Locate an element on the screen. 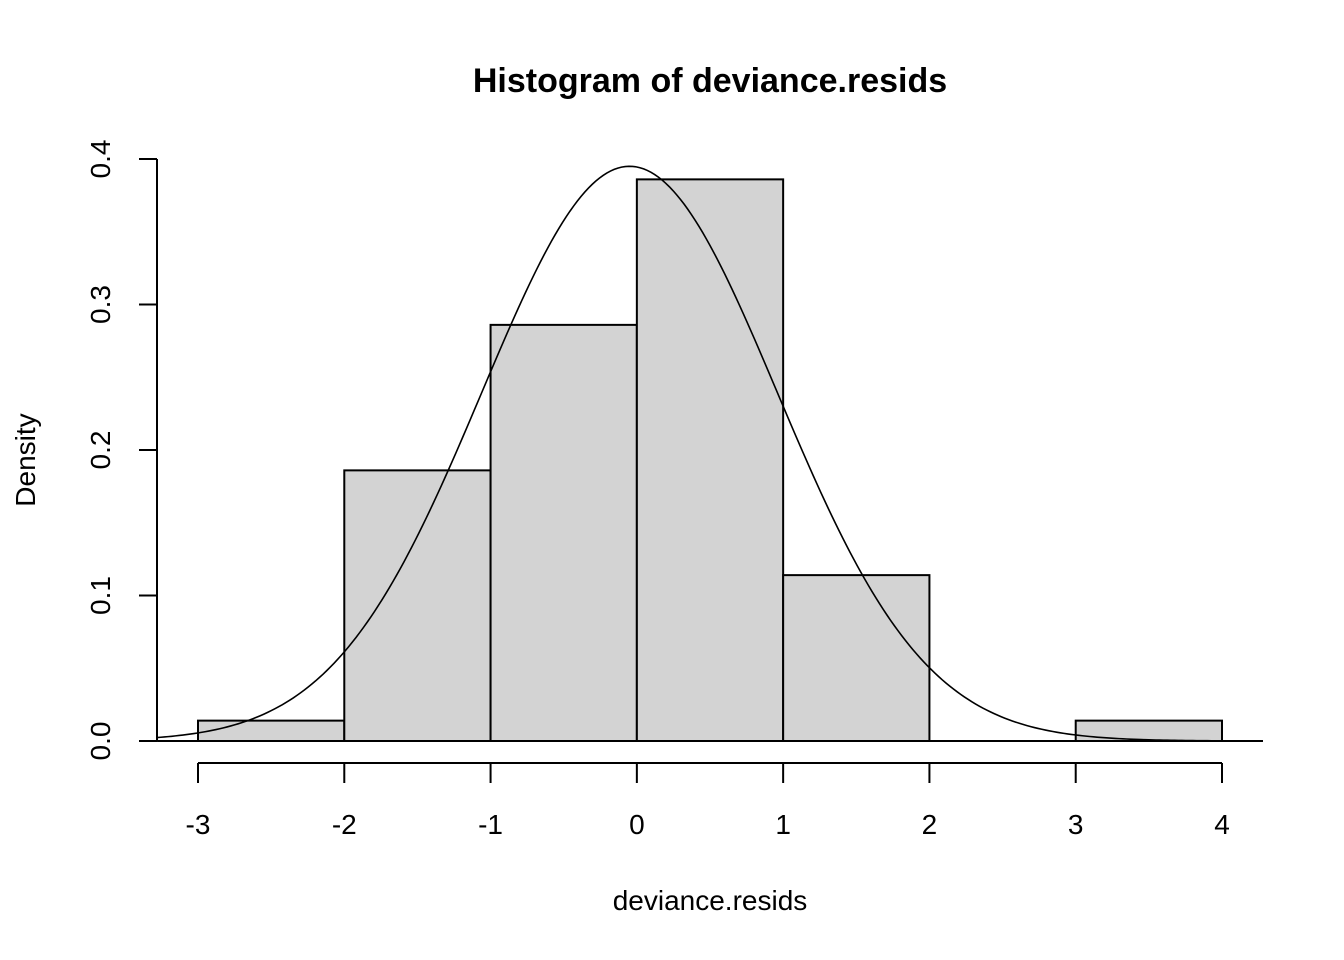 This screenshot has height=960, width=1344. y-tick-label: 0.1 is located at coordinates (100, 595).